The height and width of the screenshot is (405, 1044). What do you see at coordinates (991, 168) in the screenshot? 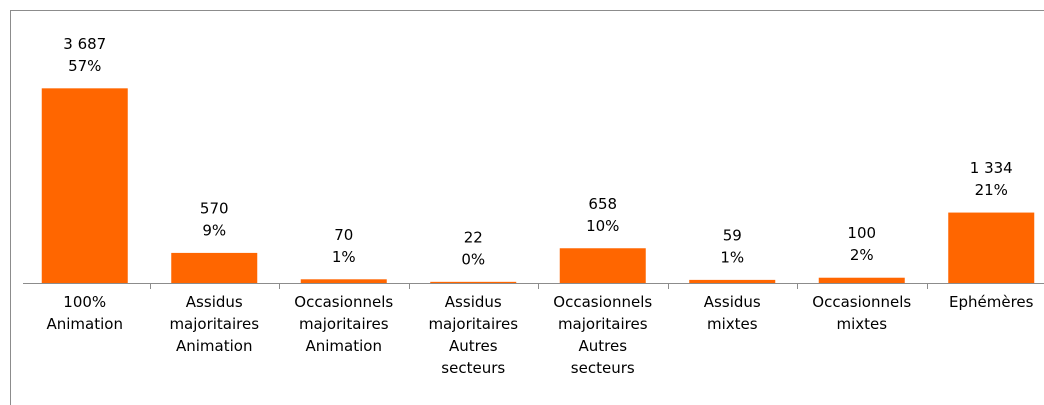
I see `value-label: 1 334` at bounding box center [991, 168].